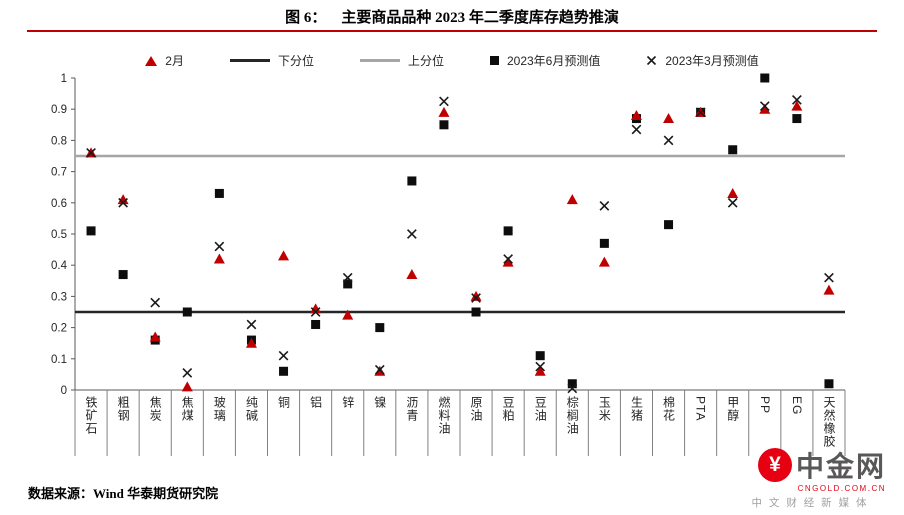 The width and height of the screenshot is (904, 515). What do you see at coordinates (553, 61) in the screenshot?
I see `legend-label: 2023年6月预测值` at bounding box center [553, 61].